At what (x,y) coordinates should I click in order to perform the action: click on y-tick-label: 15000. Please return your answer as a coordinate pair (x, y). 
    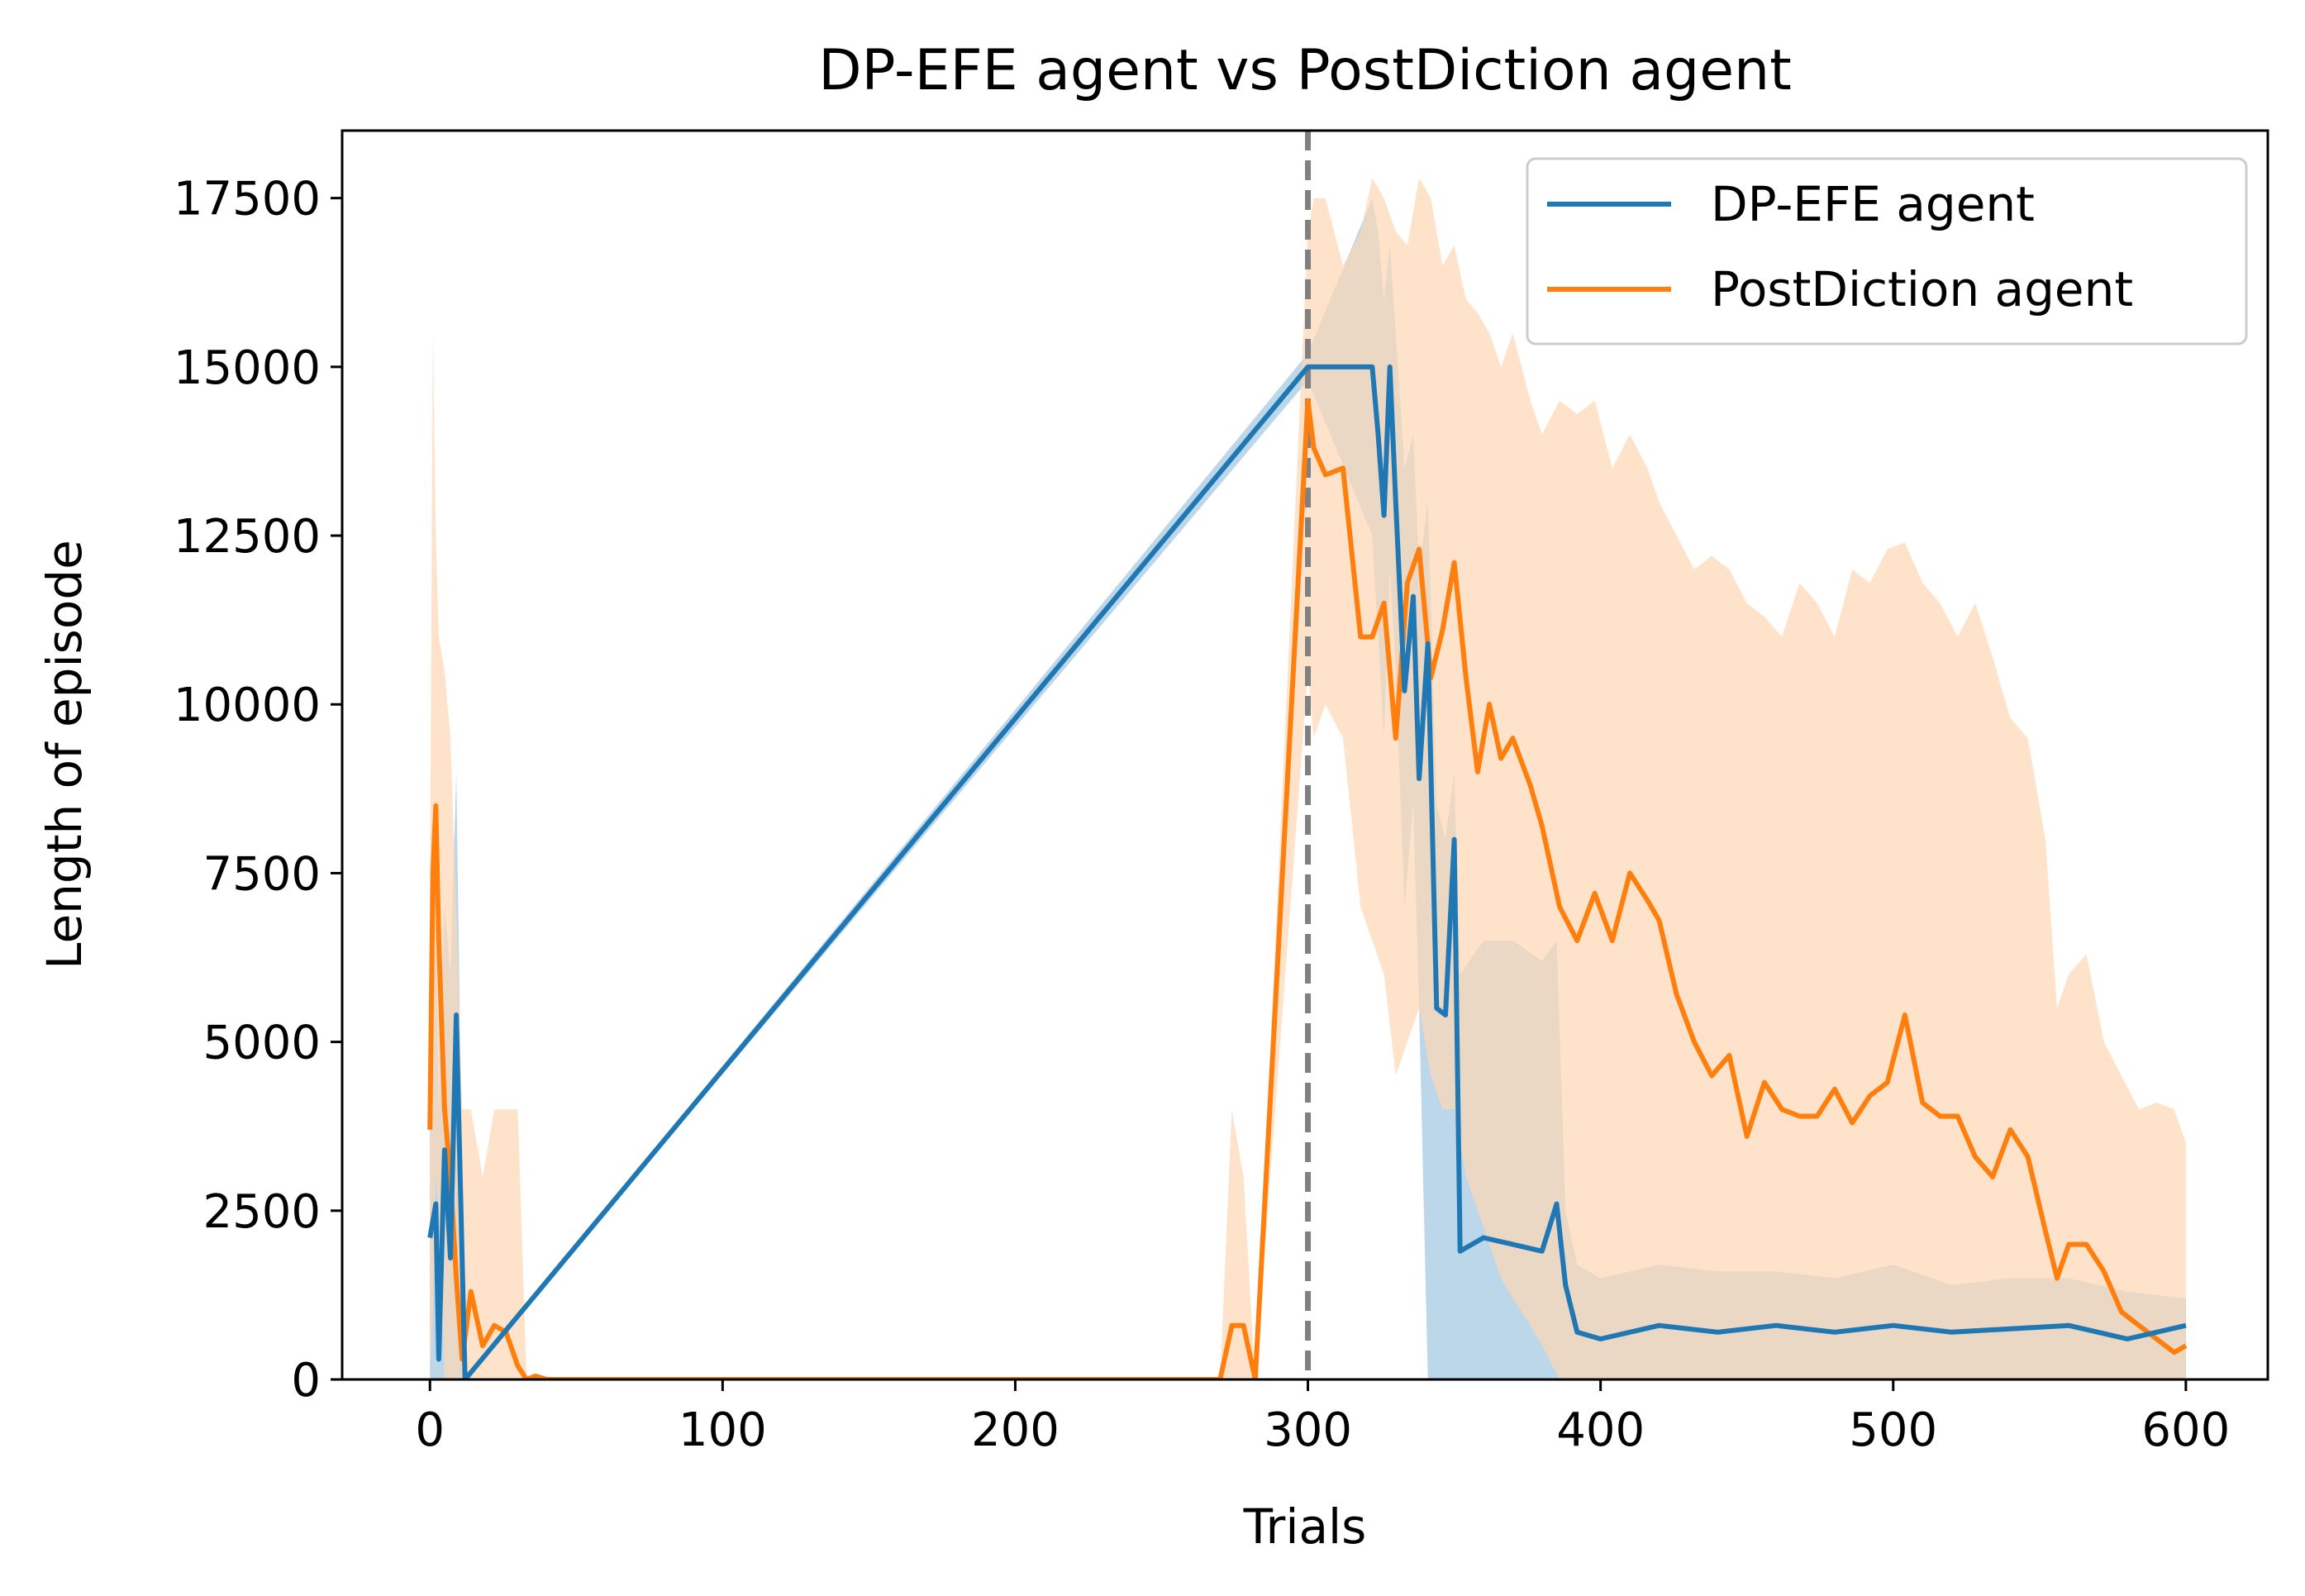
    Looking at the image, I should click on (247, 368).